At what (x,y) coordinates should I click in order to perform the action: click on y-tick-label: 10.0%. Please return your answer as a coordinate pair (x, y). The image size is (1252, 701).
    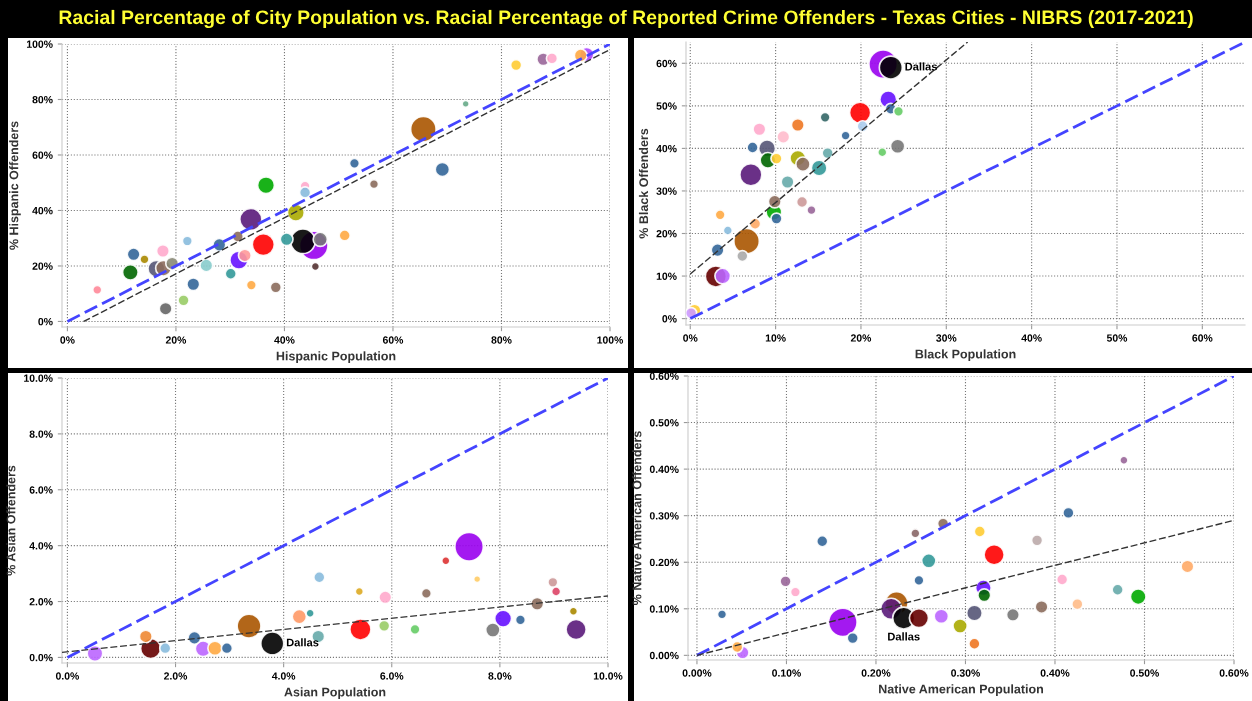
    Looking at the image, I should click on (38, 378).